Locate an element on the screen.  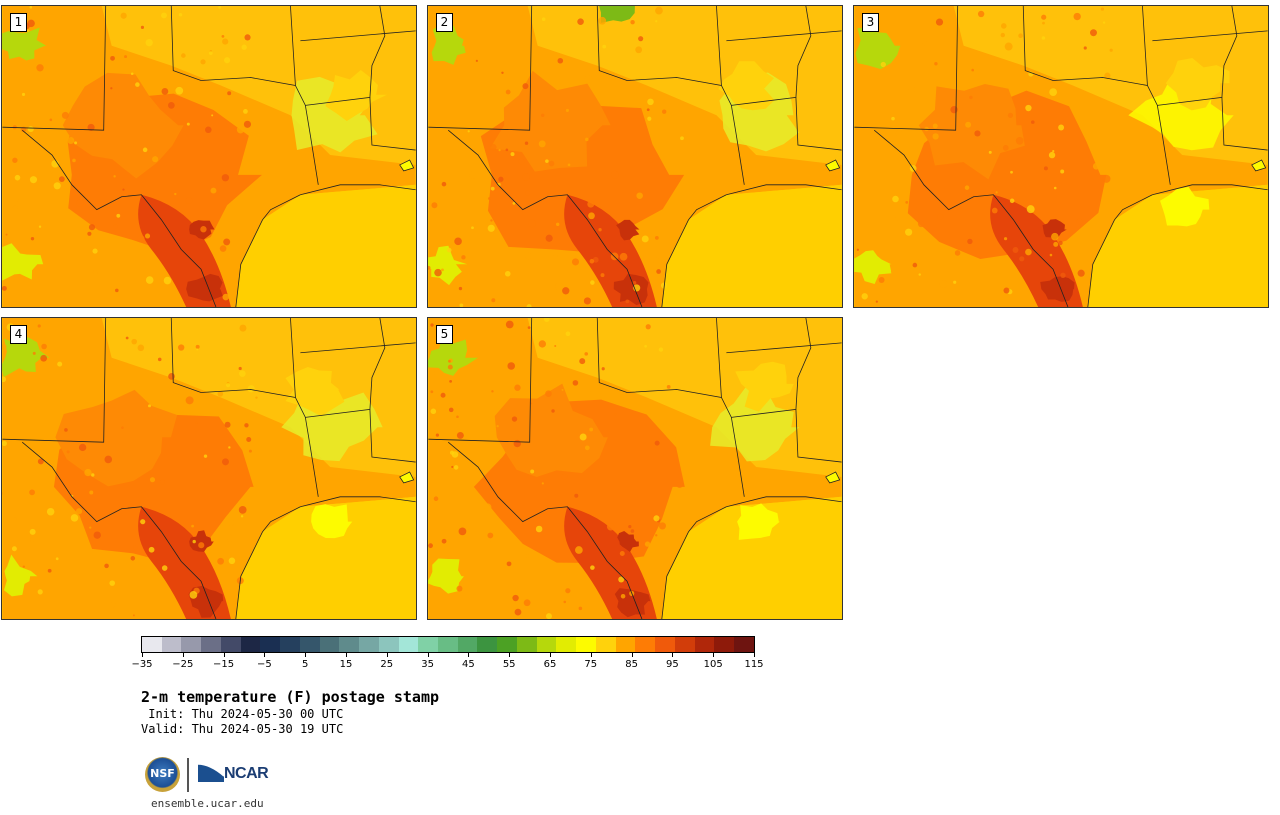
cool-north-patch is located at coordinates (618, 14).